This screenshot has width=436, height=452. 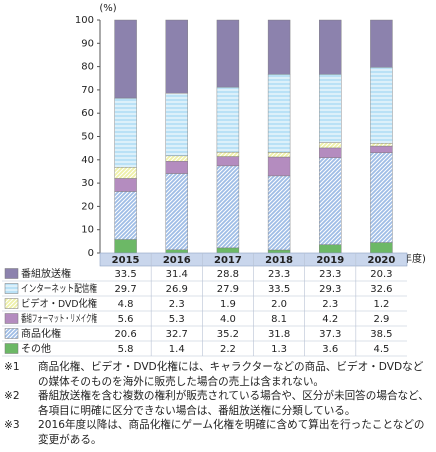 I want to click on table-value: 29.7, so click(x=125, y=289).